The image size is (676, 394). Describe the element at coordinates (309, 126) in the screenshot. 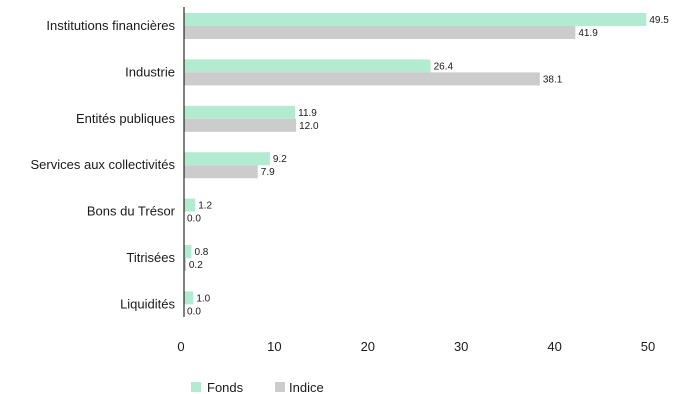

I see `data-label-indice: 12.0` at that location.